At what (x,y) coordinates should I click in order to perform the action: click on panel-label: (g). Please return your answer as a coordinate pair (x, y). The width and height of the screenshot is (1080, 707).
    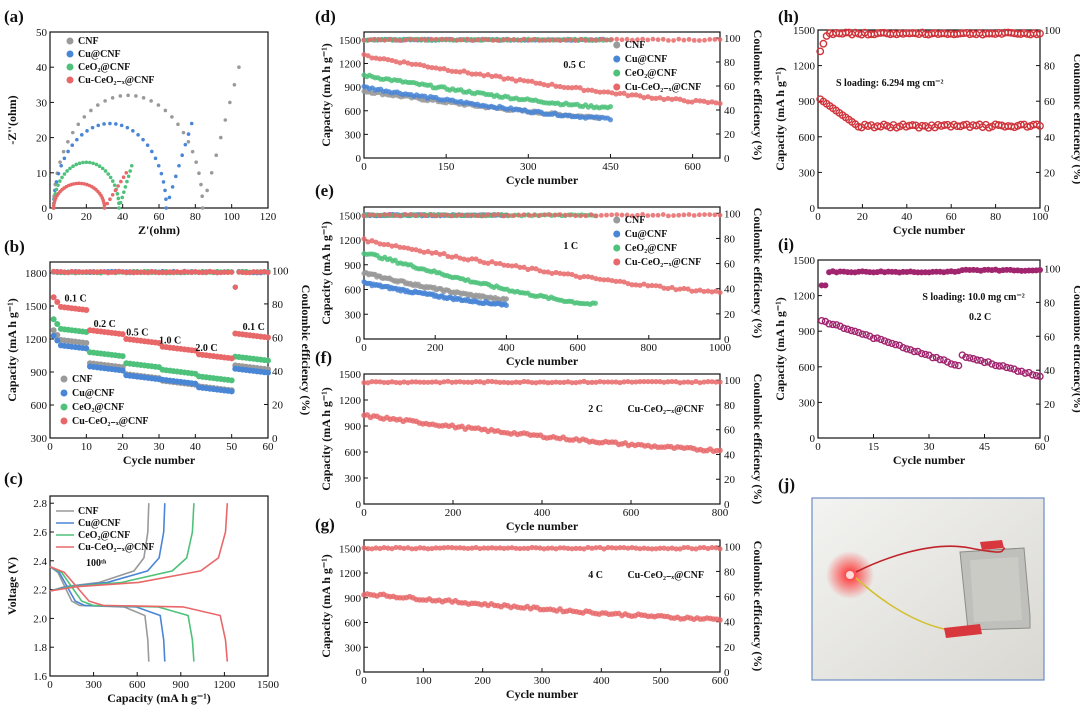
    Looking at the image, I should click on (325, 524).